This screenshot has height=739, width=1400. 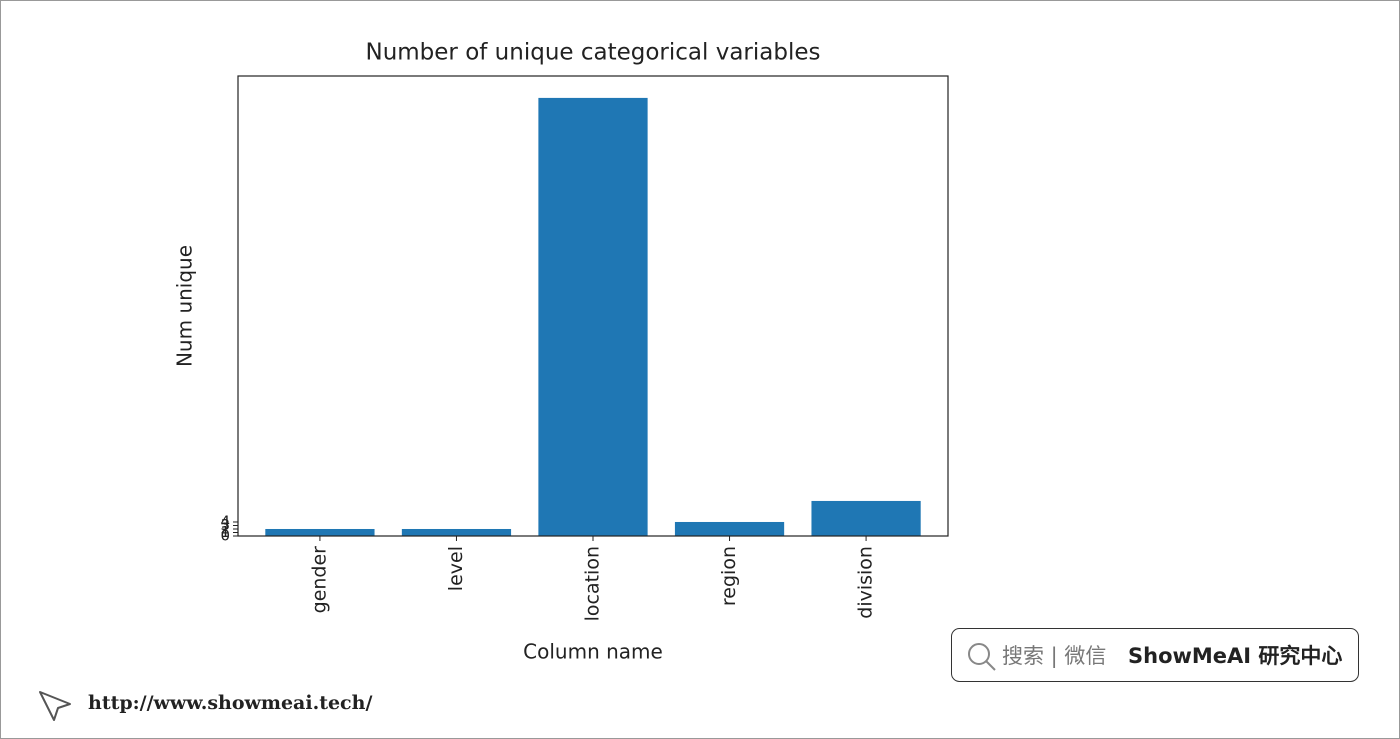 I want to click on badge-search: 搜索 | 微信, so click(x=1054, y=656).